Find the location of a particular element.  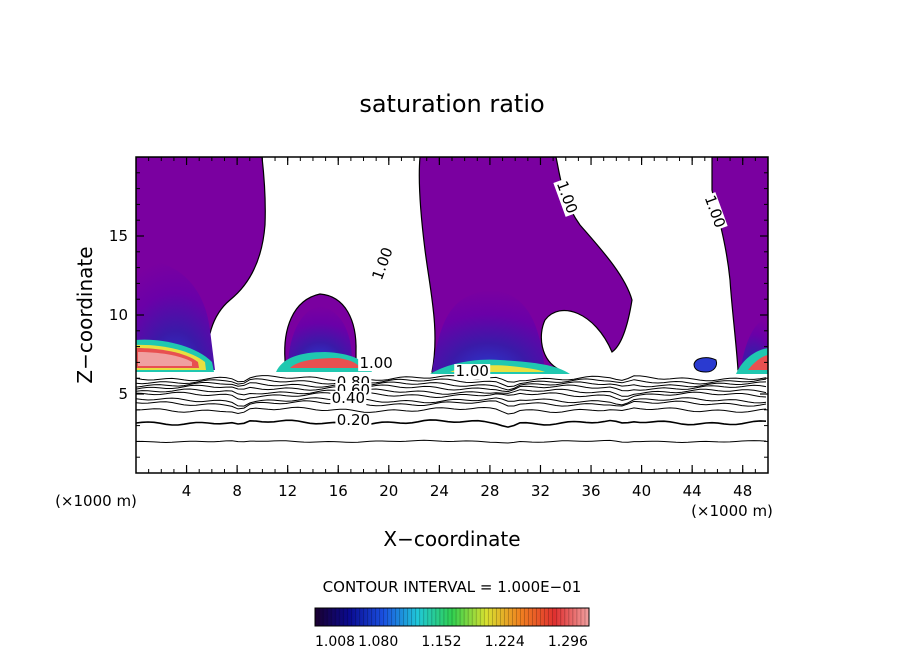

x-tick-label: 24 is located at coordinates (439, 491).